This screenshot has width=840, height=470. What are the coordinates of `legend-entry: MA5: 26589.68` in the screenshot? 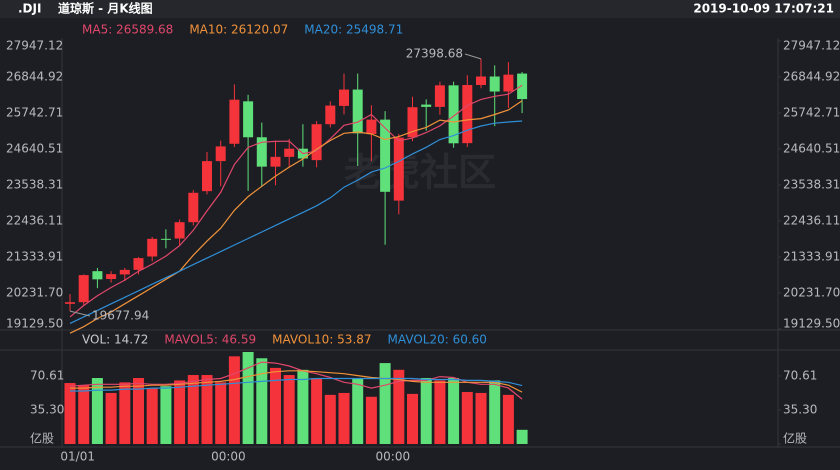 It's located at (127, 30).